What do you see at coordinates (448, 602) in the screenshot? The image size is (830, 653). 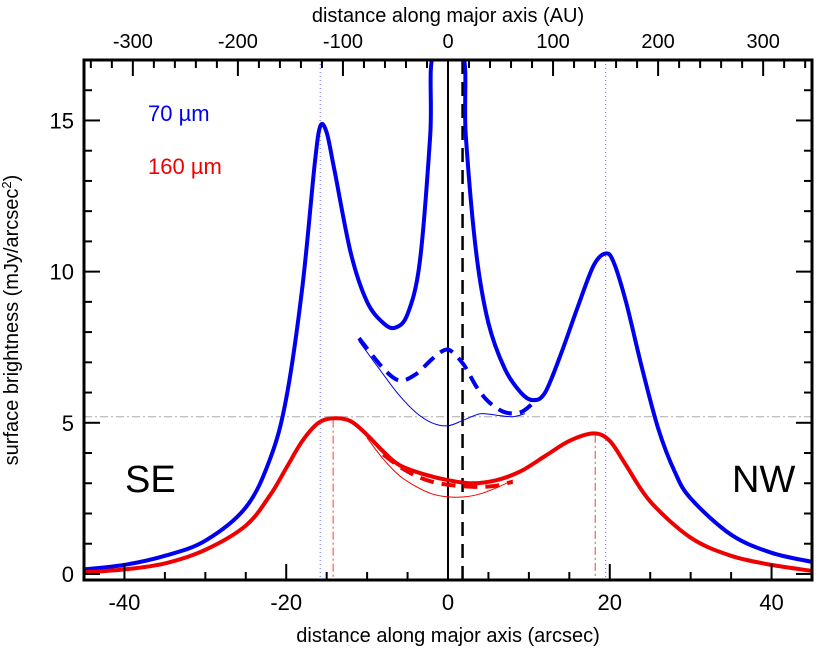 I see `x-tick-label: 0` at bounding box center [448, 602].